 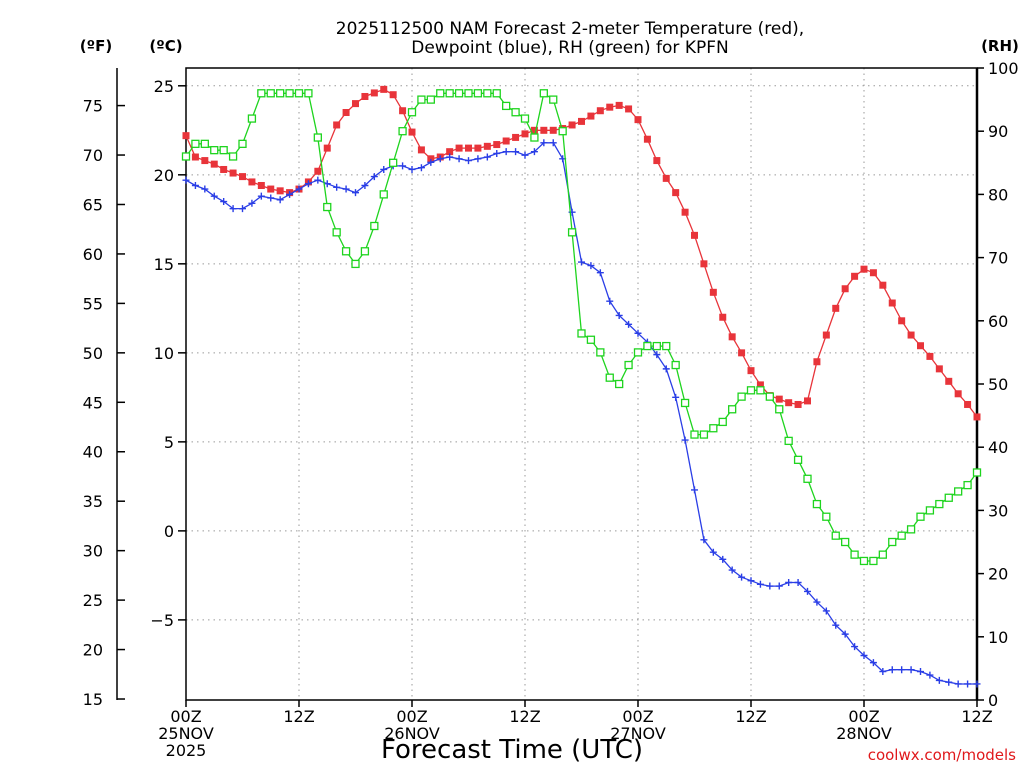 I want to click on rh-tick-label: 60, so click(x=998, y=321).